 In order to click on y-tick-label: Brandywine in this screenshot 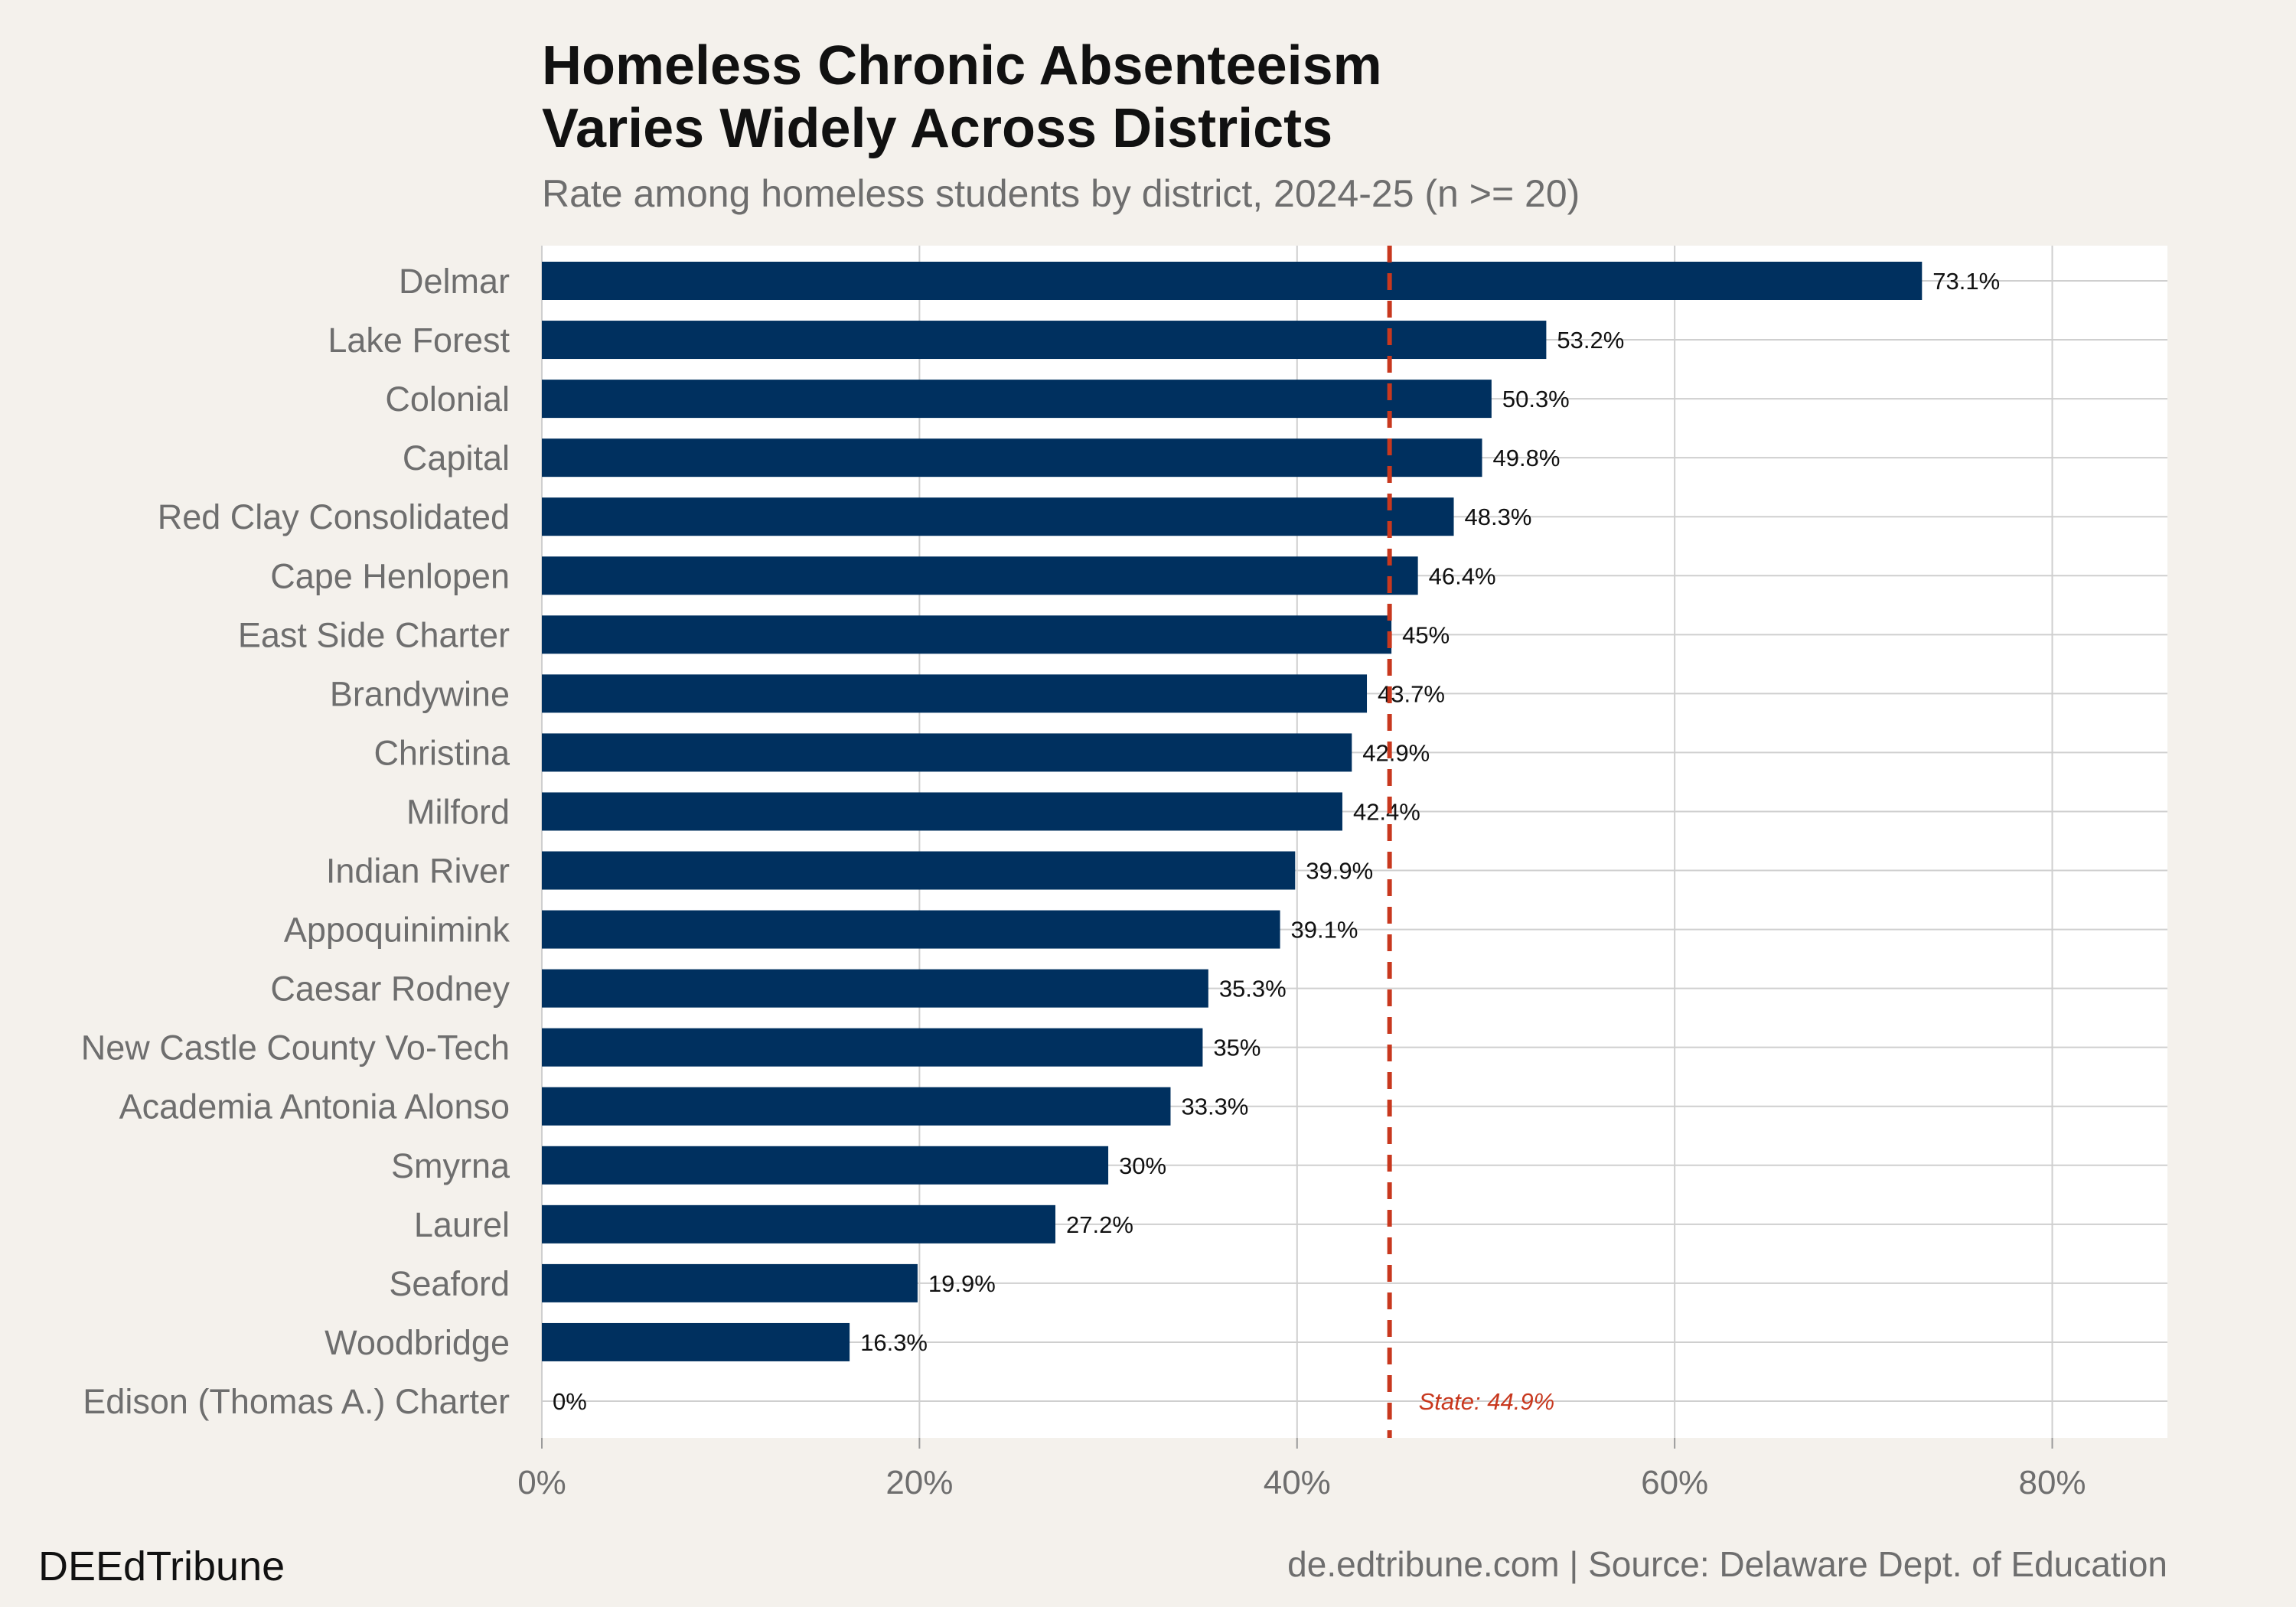, I will do `click(420, 693)`.